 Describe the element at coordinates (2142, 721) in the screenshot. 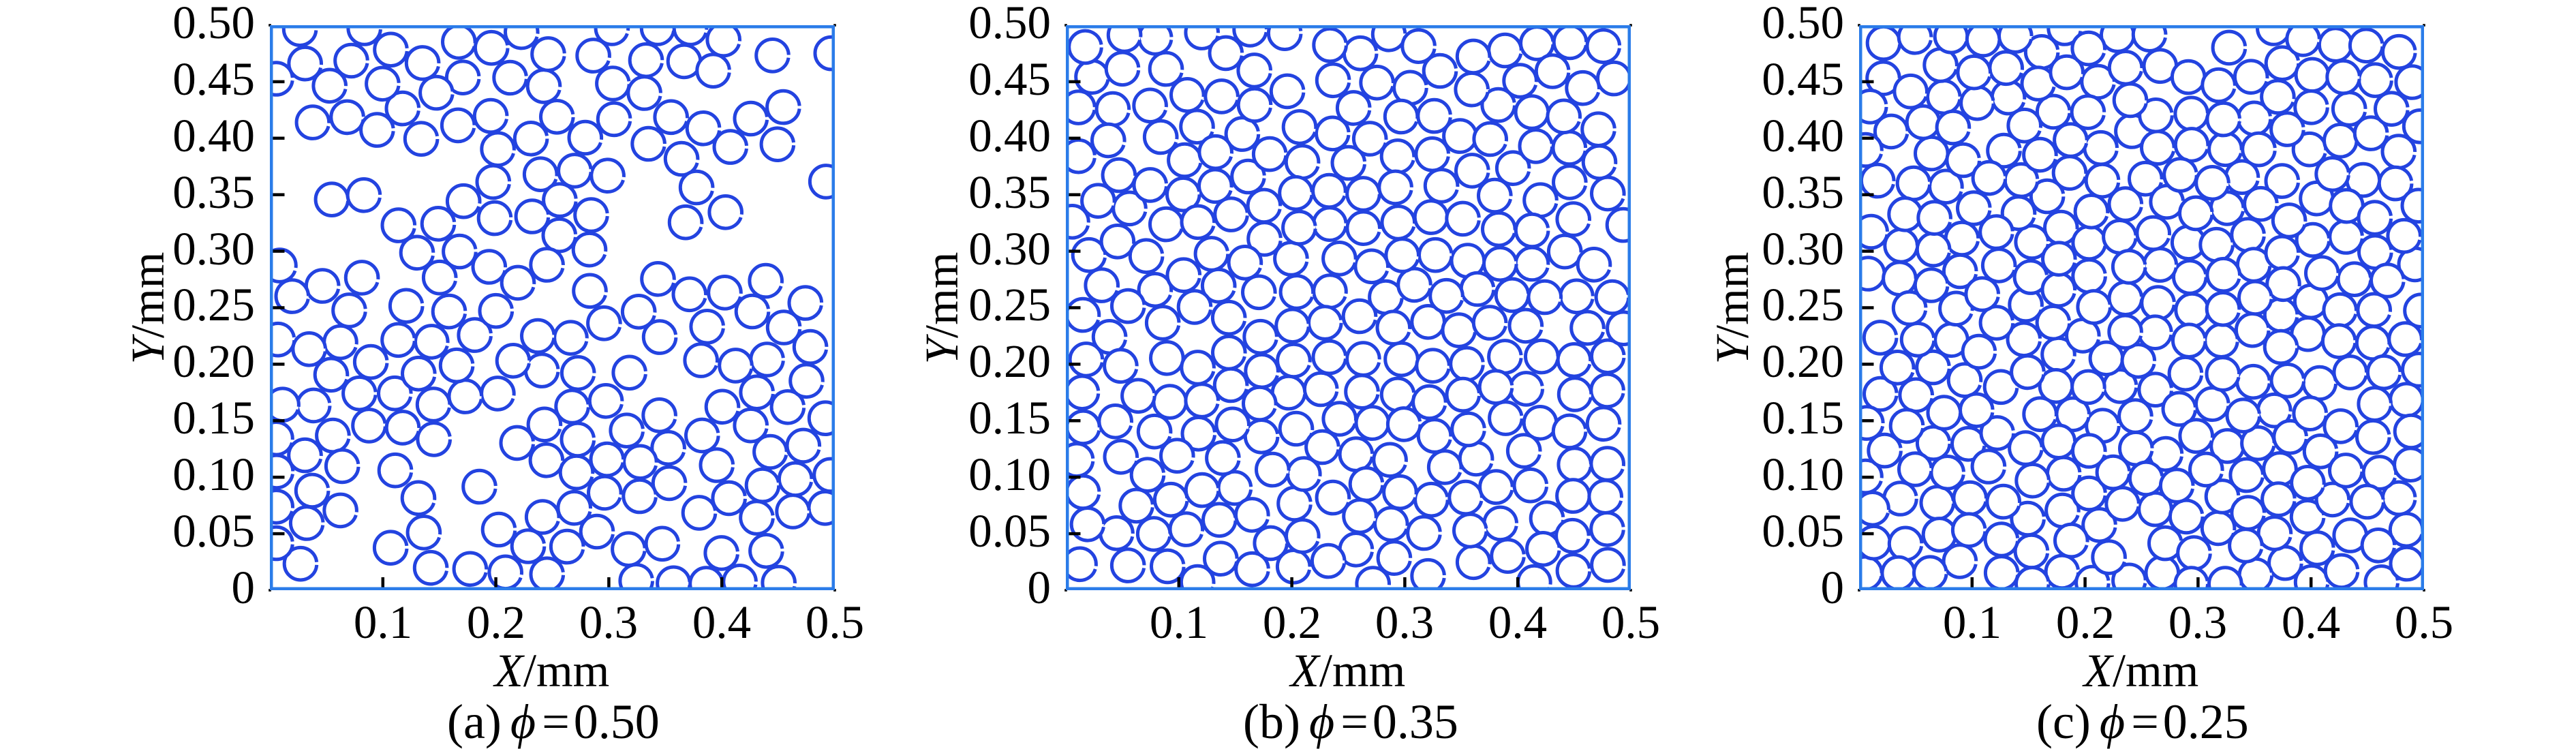

I see `svg-text:(c)ϕ=0.25: (c) ϕ =0.25` at that location.